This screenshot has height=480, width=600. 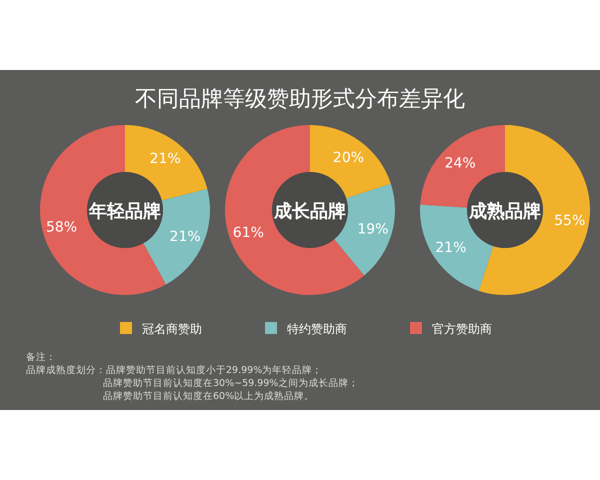 I want to click on data-label: 58%, so click(x=62, y=227).